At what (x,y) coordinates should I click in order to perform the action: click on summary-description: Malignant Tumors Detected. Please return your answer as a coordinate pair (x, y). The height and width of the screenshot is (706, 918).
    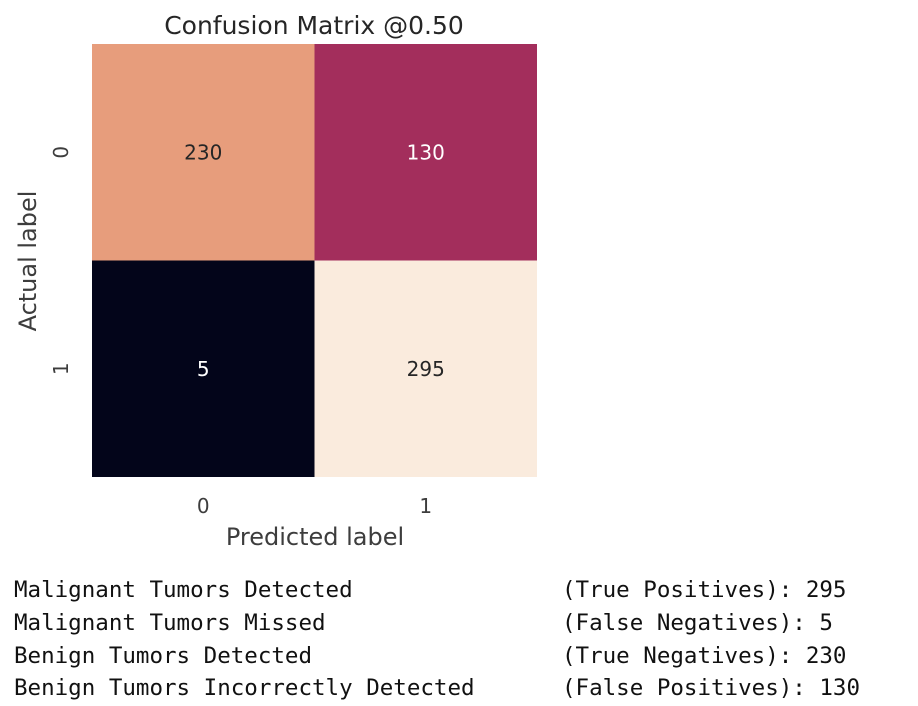
    Looking at the image, I should click on (183, 590).